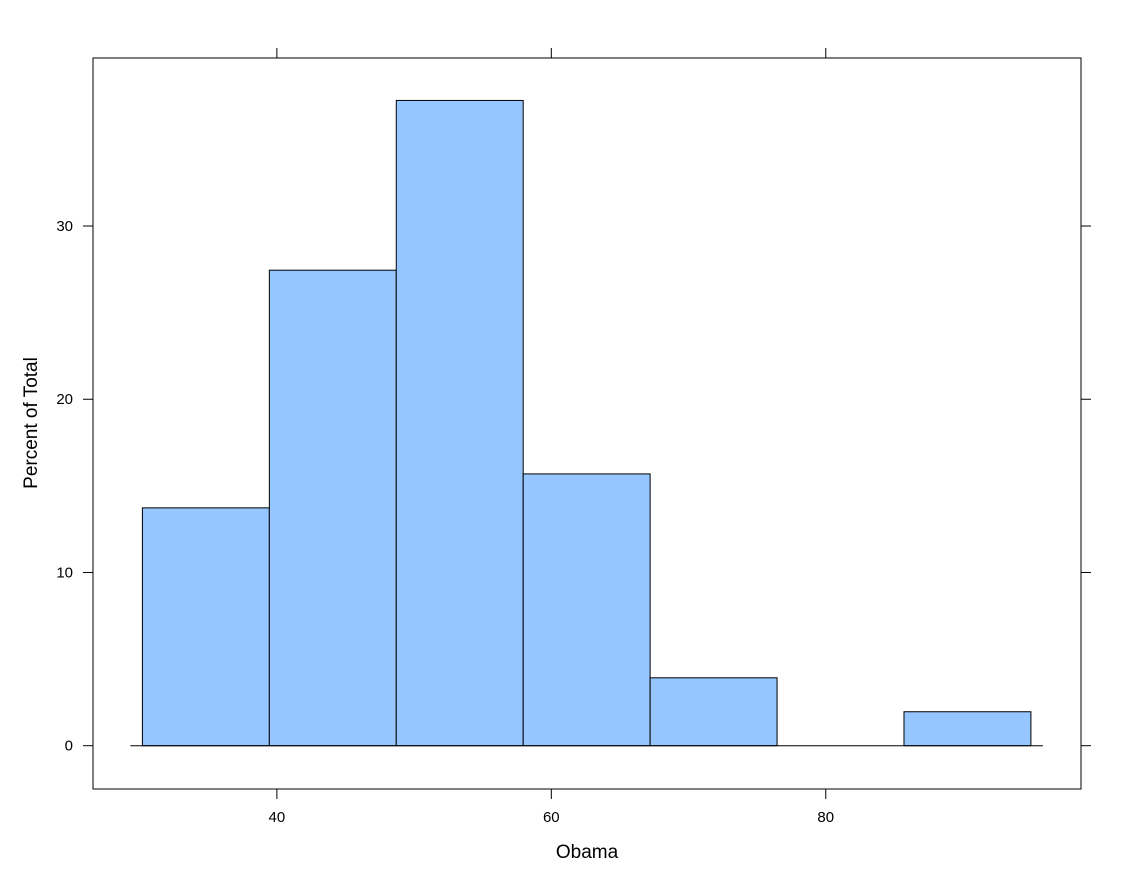  I want to click on x-tick-label-40: 40, so click(277, 817).